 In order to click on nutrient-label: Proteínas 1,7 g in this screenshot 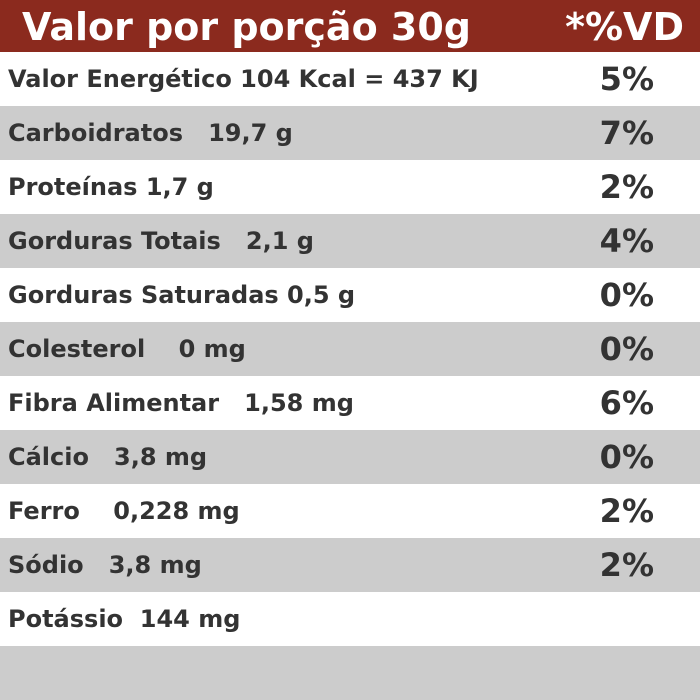, I will do `click(111, 187)`.